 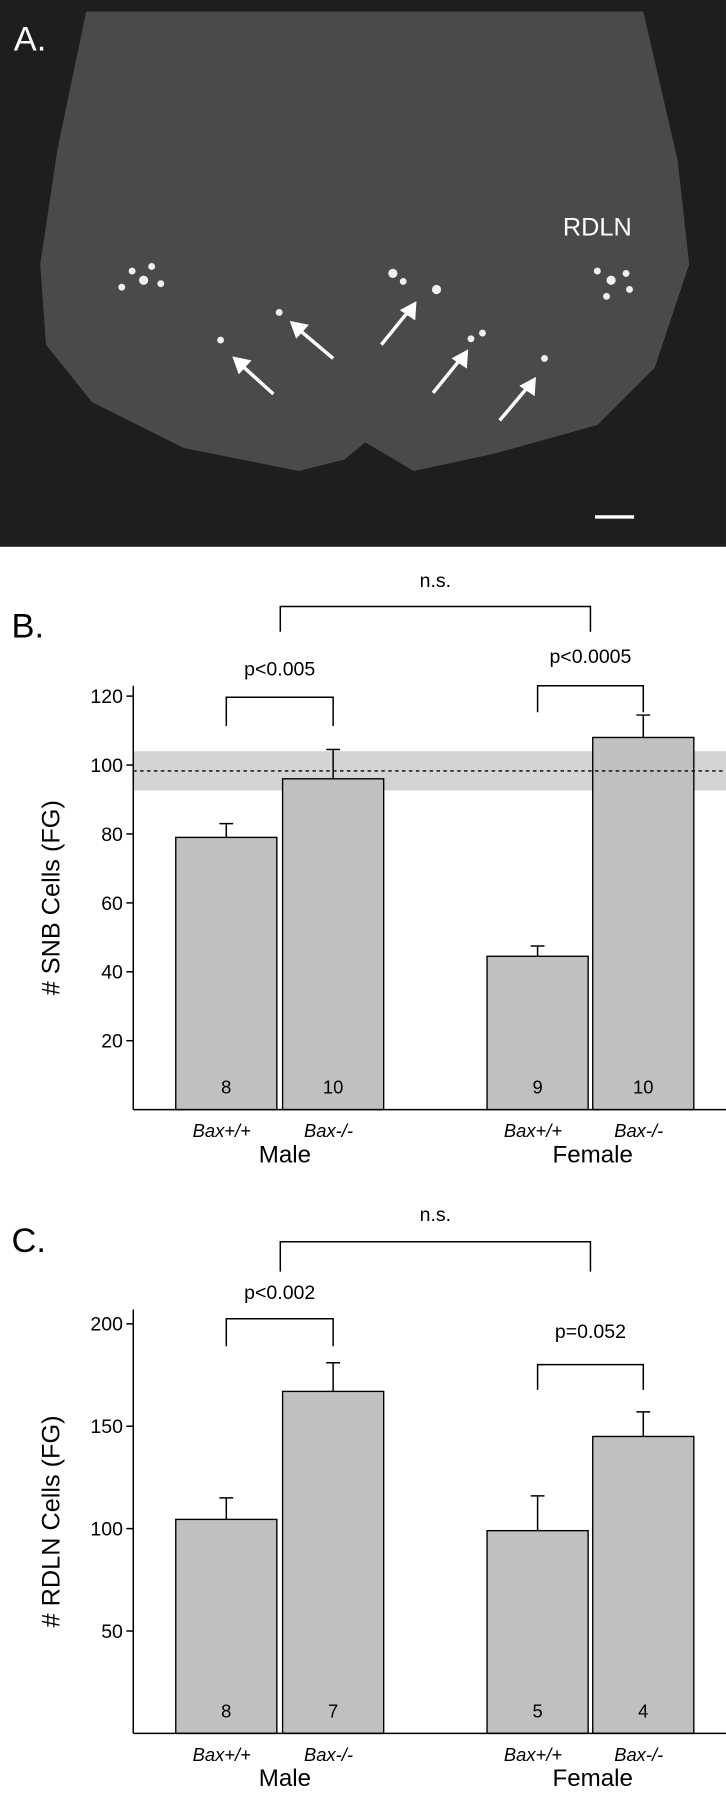 I want to click on sample-size: 9, so click(x=537, y=1087).